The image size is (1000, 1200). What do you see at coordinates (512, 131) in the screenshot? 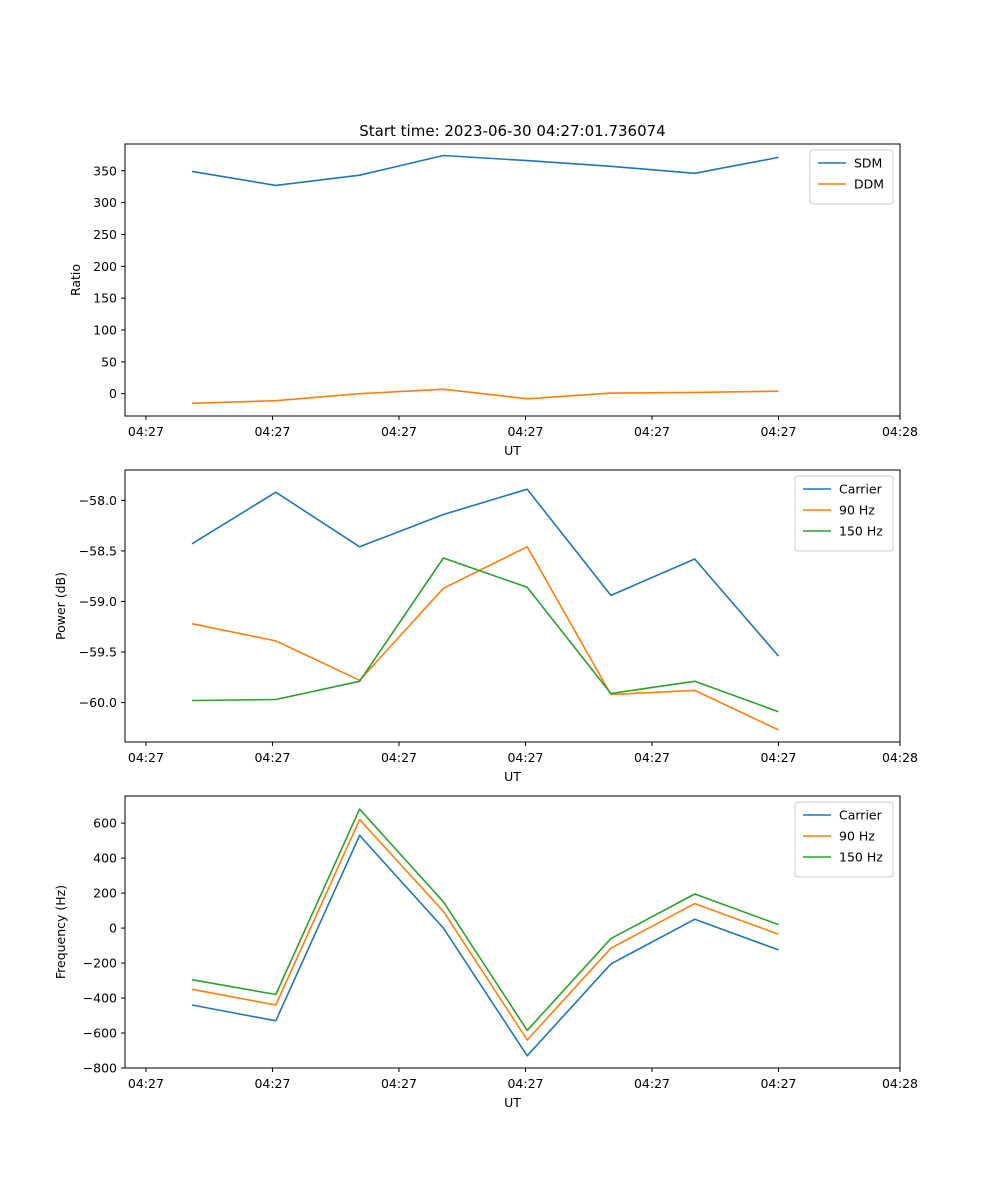
I see `figure-title: Start time: 2023-06-30 04:27:01.736074` at bounding box center [512, 131].